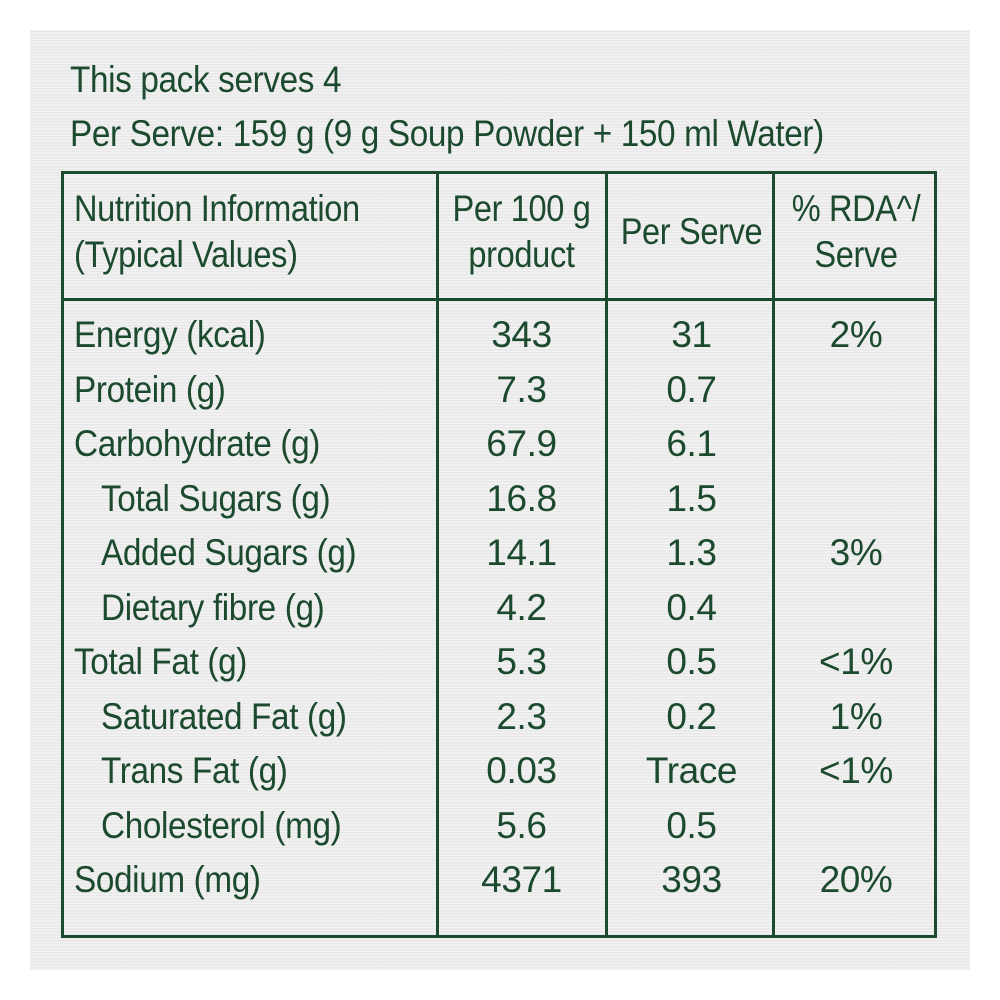 The width and height of the screenshot is (1000, 1000). Describe the element at coordinates (856, 716) in the screenshot. I see `value-rda: 1%` at that location.